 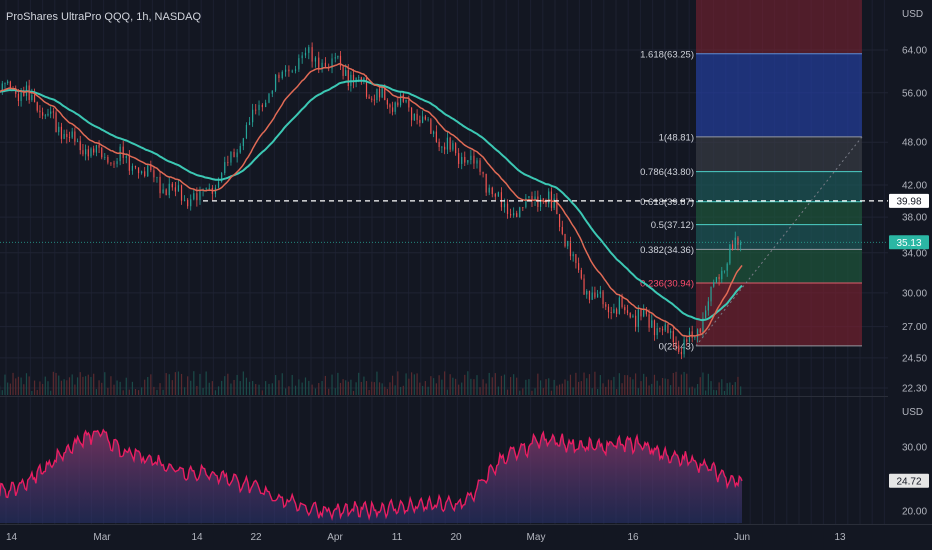 What do you see at coordinates (103, 17) in the screenshot?
I see `symbol-title: ProShares UltraPro QQQ, 1h, NASDAQ` at bounding box center [103, 17].